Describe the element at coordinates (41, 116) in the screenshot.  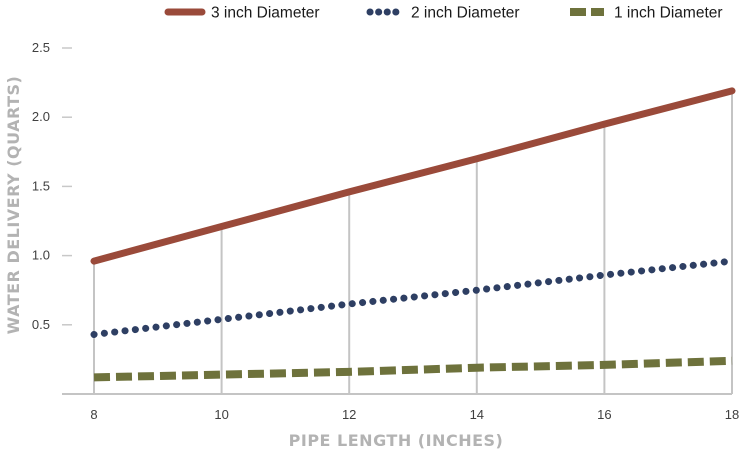
I see `y-tick-label: 2.0` at that location.